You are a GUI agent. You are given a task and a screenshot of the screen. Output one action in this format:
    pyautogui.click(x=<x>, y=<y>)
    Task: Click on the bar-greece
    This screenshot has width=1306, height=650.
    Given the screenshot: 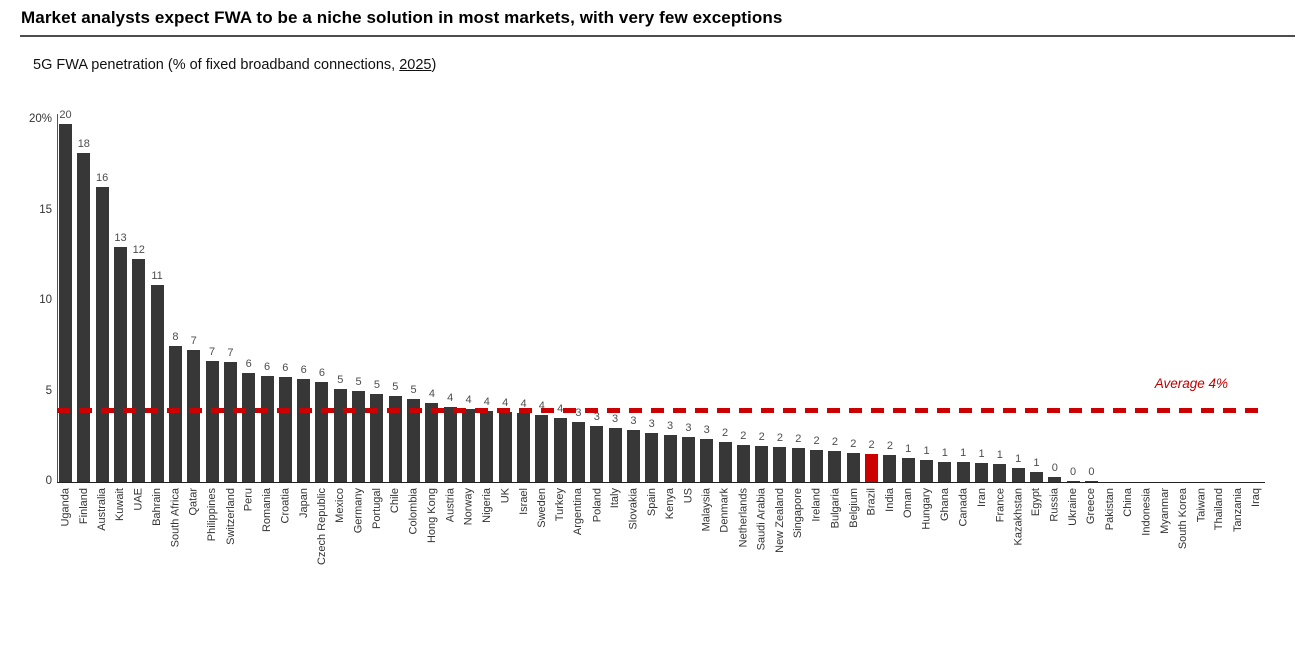 What is the action you would take?
    pyautogui.click(x=1091, y=481)
    